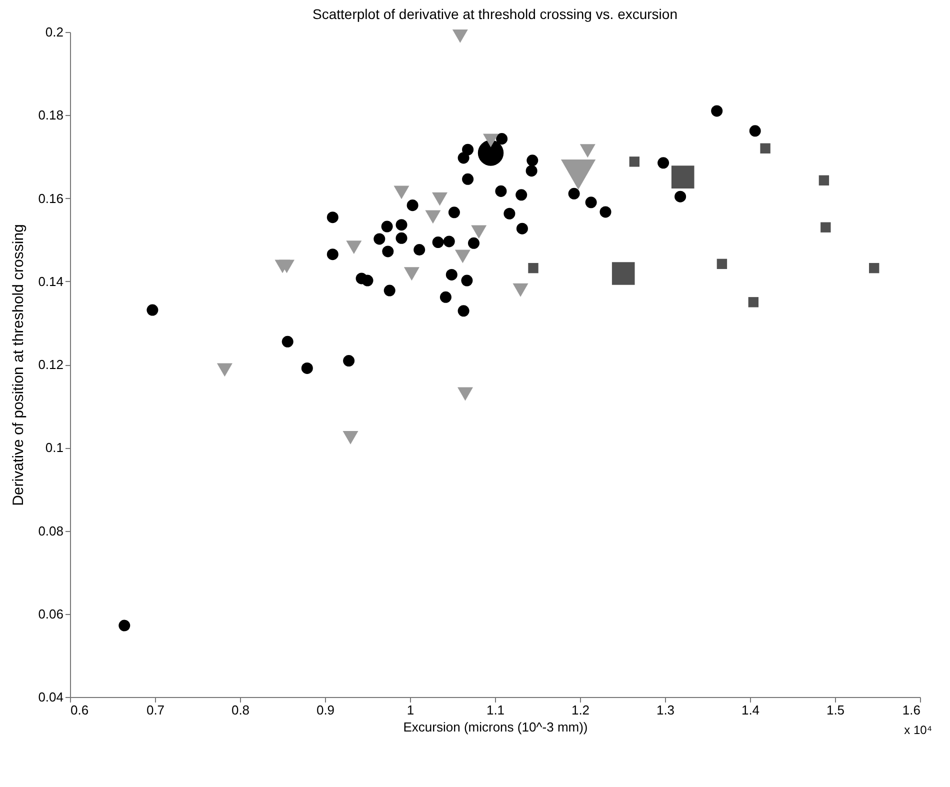 The image size is (950, 787). I want to click on y-tick-label: 0.14, so click(51, 281).